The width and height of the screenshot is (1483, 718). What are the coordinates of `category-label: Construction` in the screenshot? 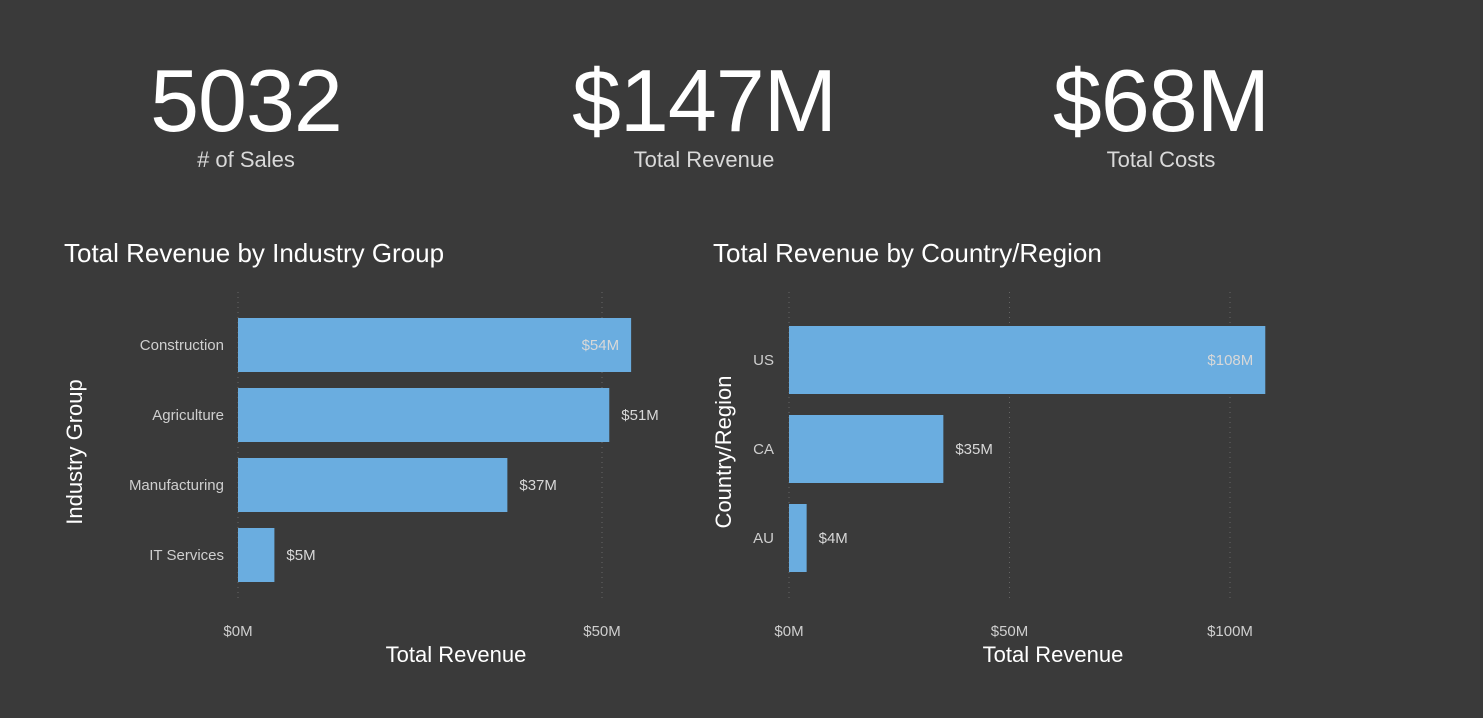 It's located at (182, 345).